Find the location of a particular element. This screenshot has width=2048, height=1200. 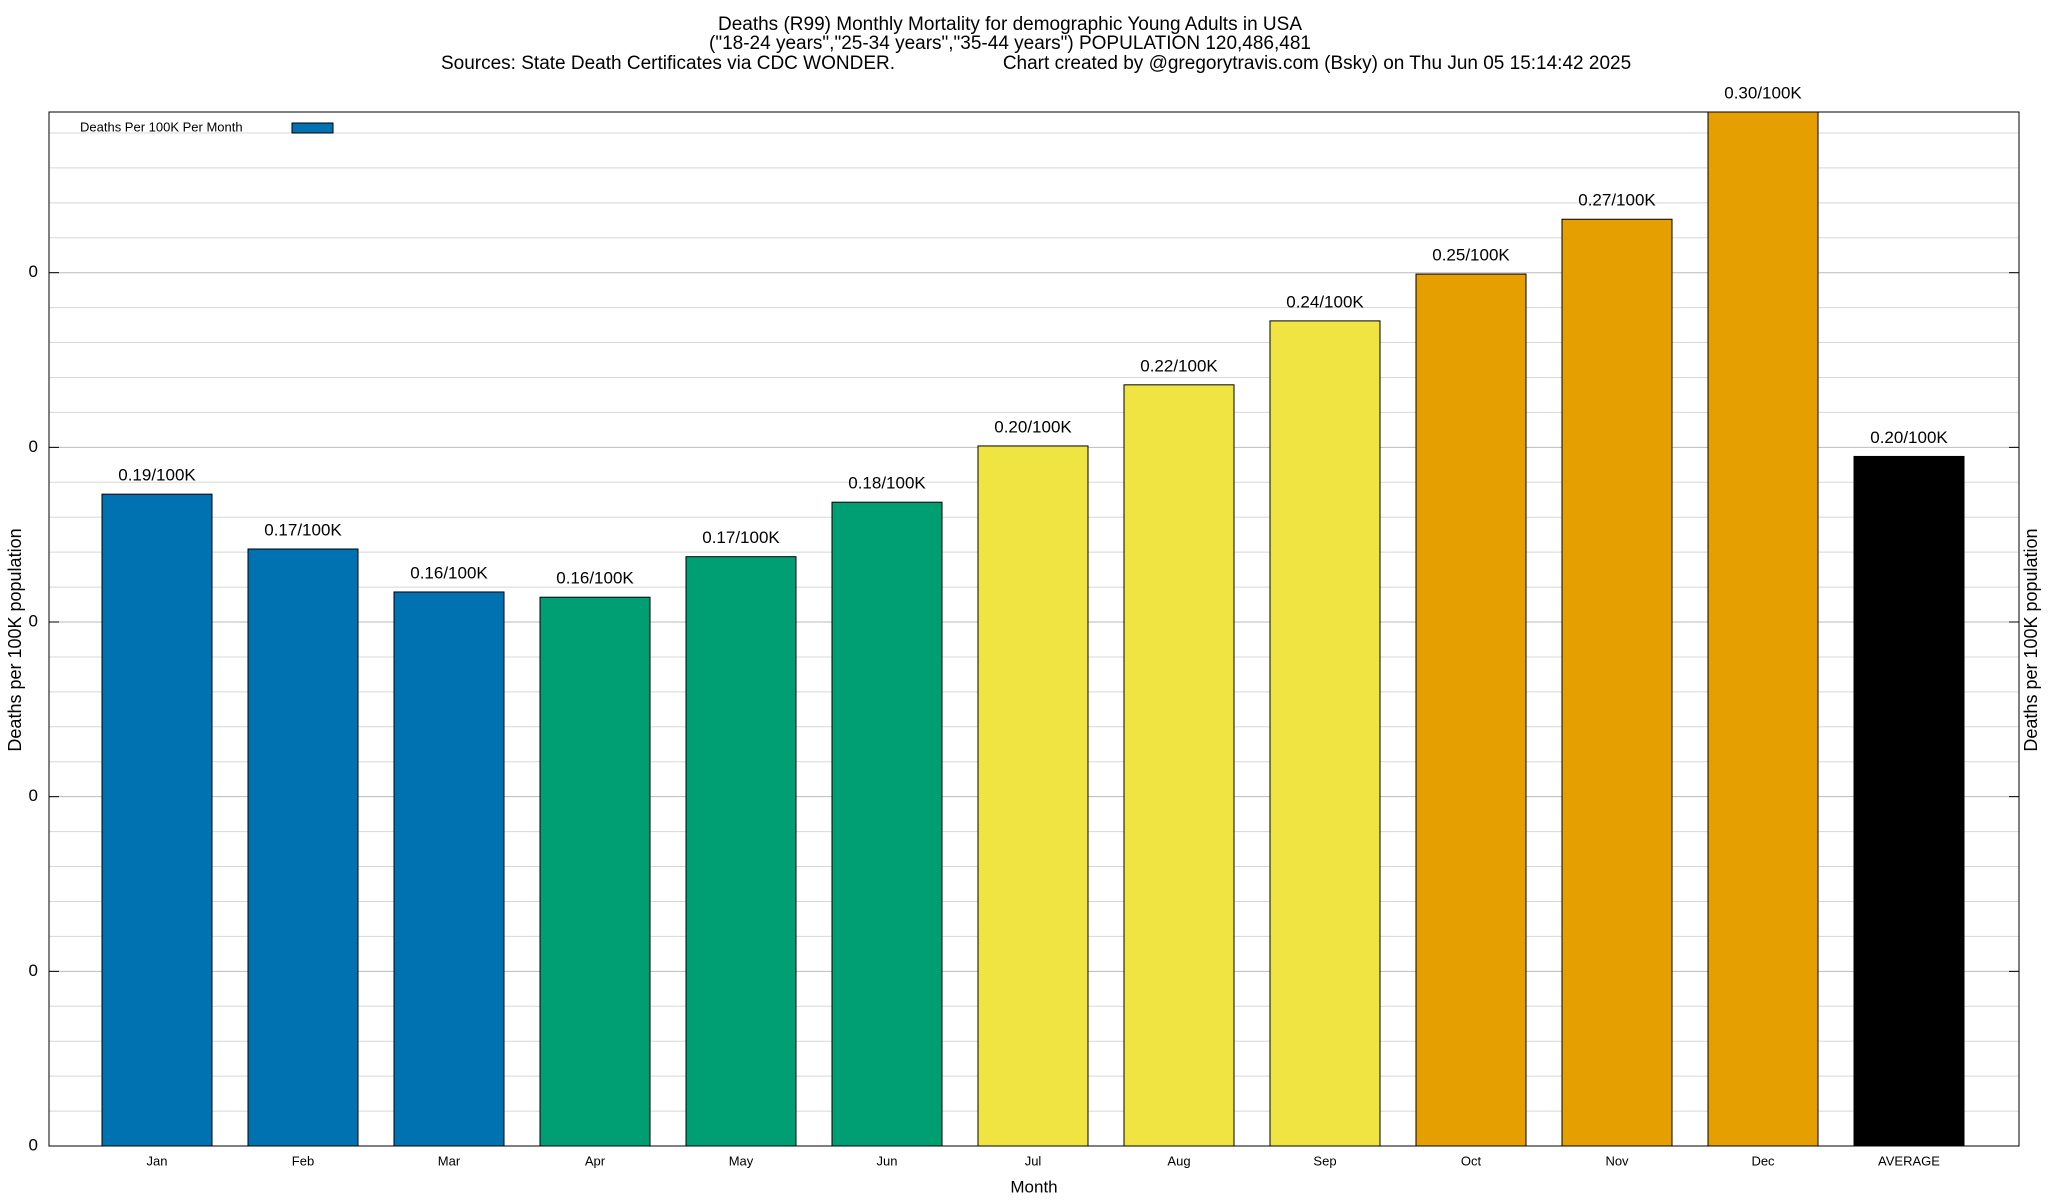

data-label: 0.22/100K is located at coordinates (1179, 365).